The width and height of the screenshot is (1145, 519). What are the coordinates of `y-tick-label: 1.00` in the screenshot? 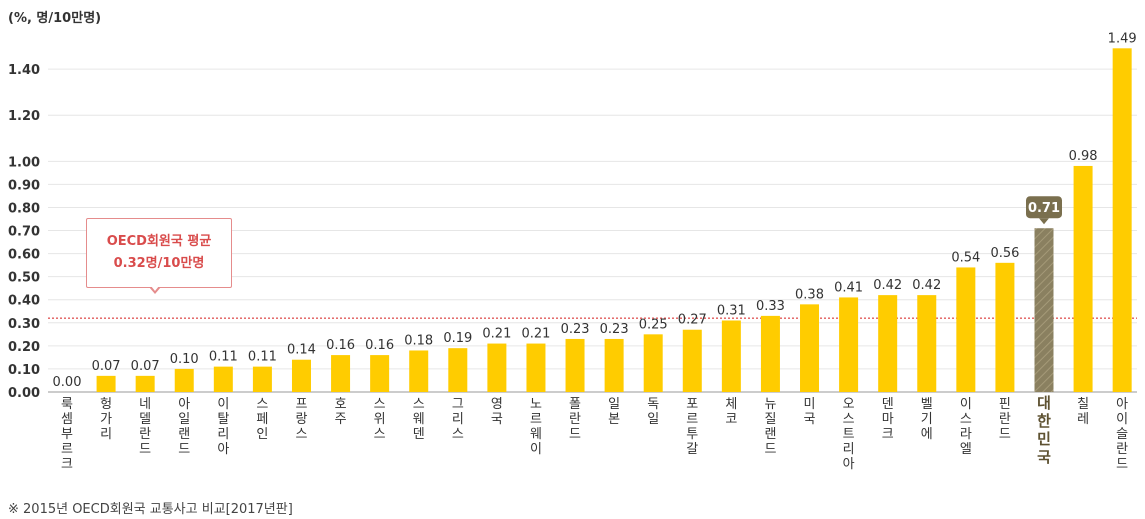 It's located at (24, 162).